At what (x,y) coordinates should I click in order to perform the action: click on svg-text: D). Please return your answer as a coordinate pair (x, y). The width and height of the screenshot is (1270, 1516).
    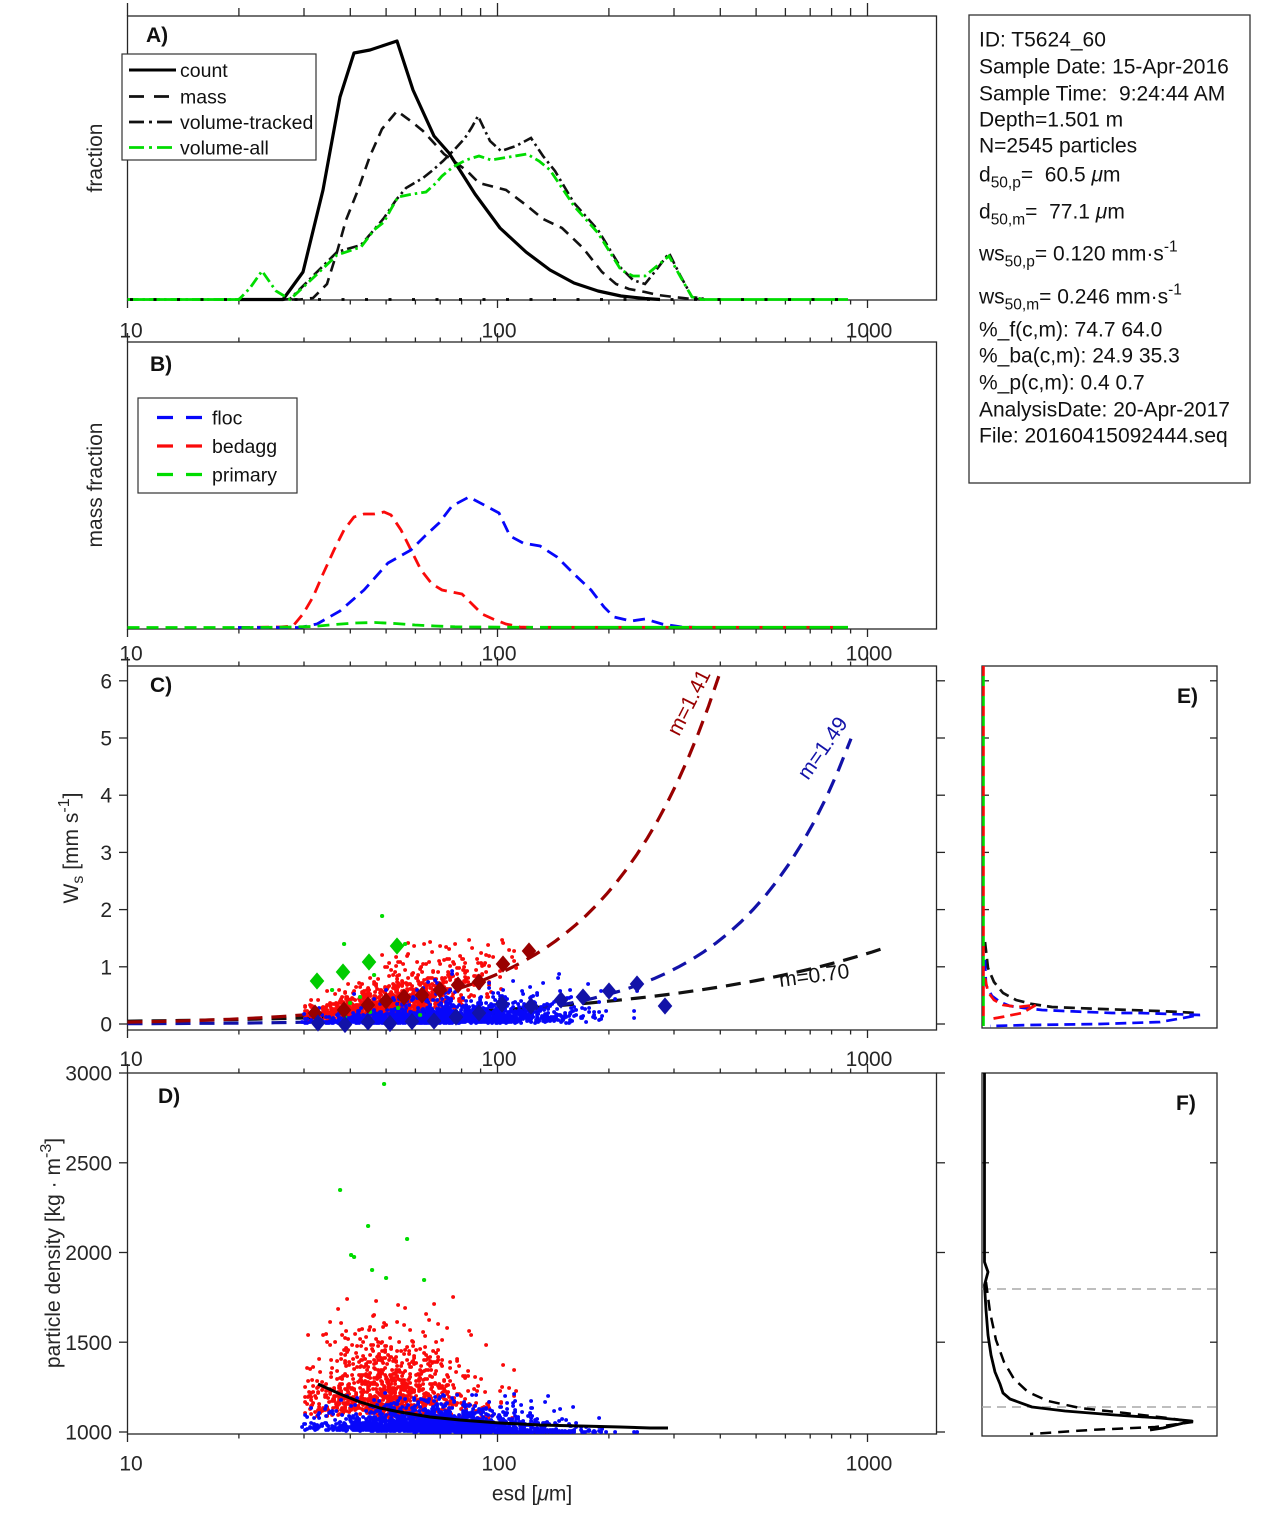
    Looking at the image, I should click on (169, 1096).